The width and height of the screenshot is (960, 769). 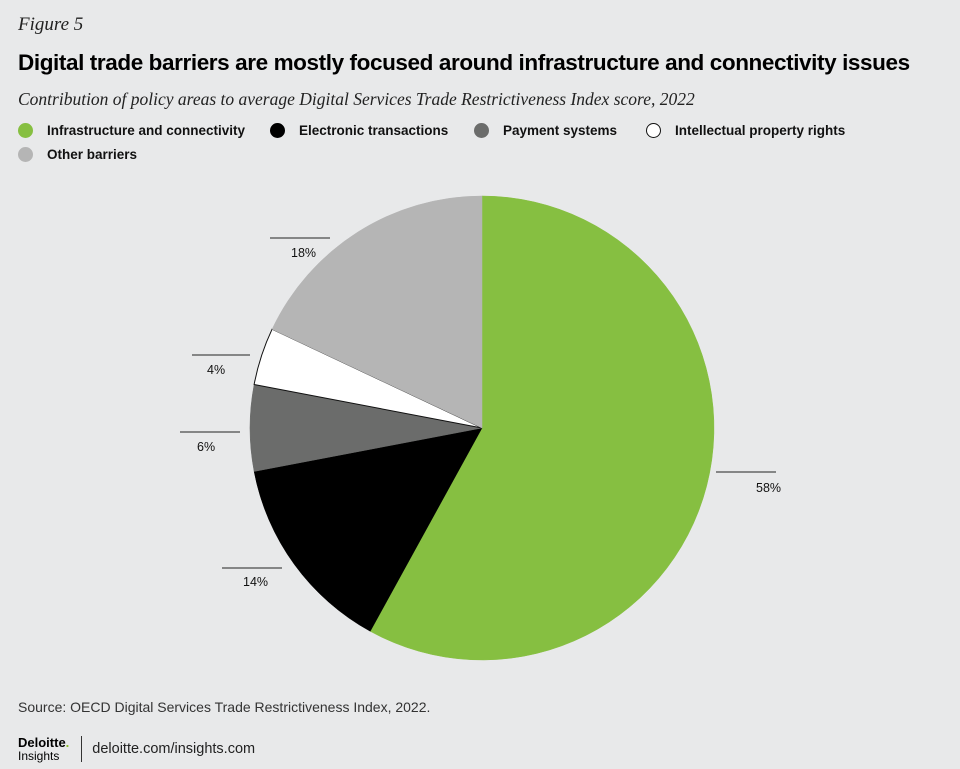 What do you see at coordinates (206, 447) in the screenshot?
I see `data-label-payment-systems: 6%` at bounding box center [206, 447].